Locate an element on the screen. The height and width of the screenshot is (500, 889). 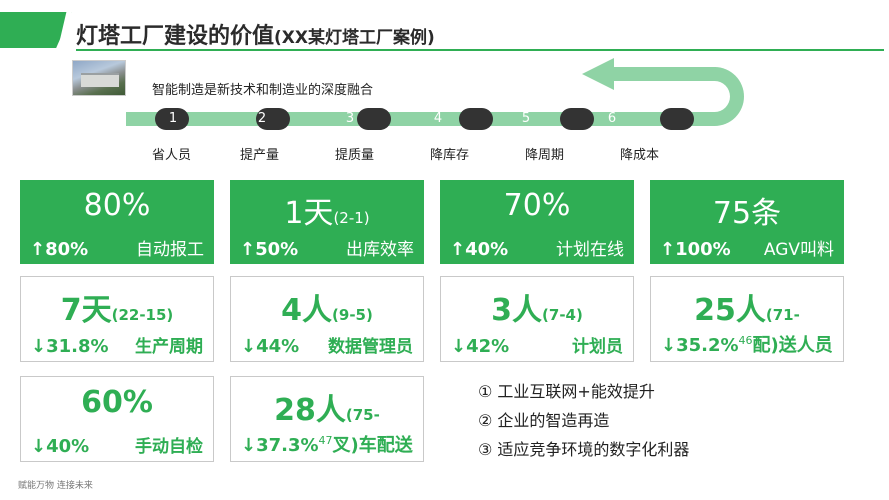
kpi-value: 3人(7-4) is located at coordinates (537, 310).